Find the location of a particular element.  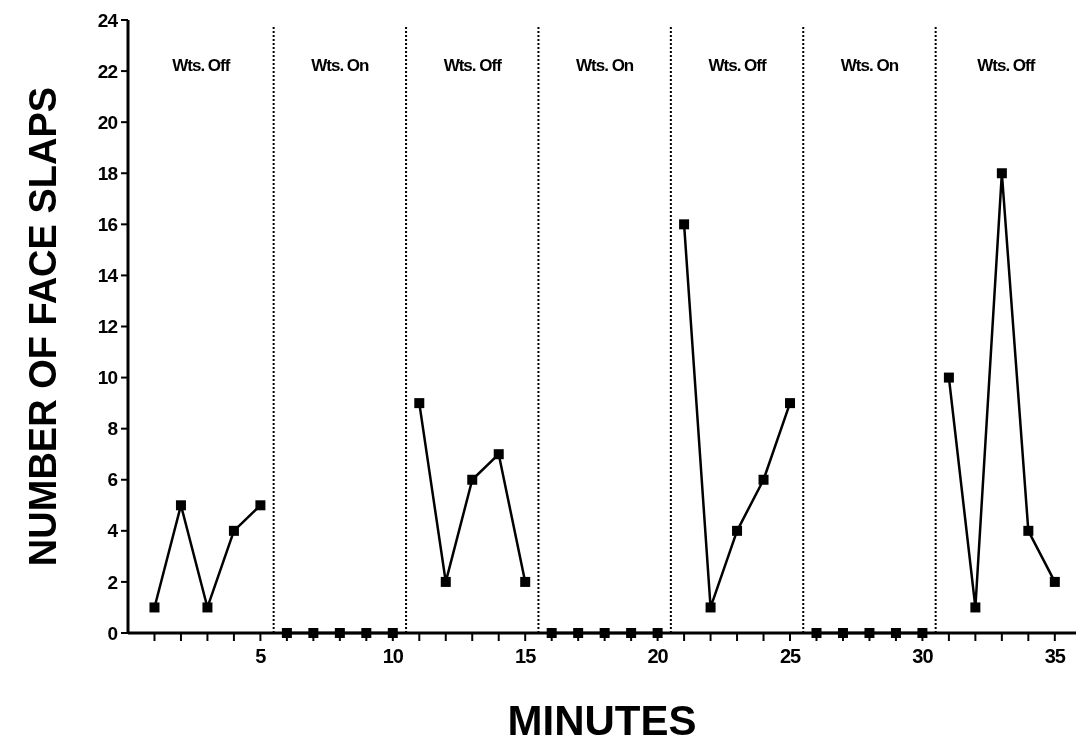

x-axis-title: MINUTES is located at coordinates (602, 720).